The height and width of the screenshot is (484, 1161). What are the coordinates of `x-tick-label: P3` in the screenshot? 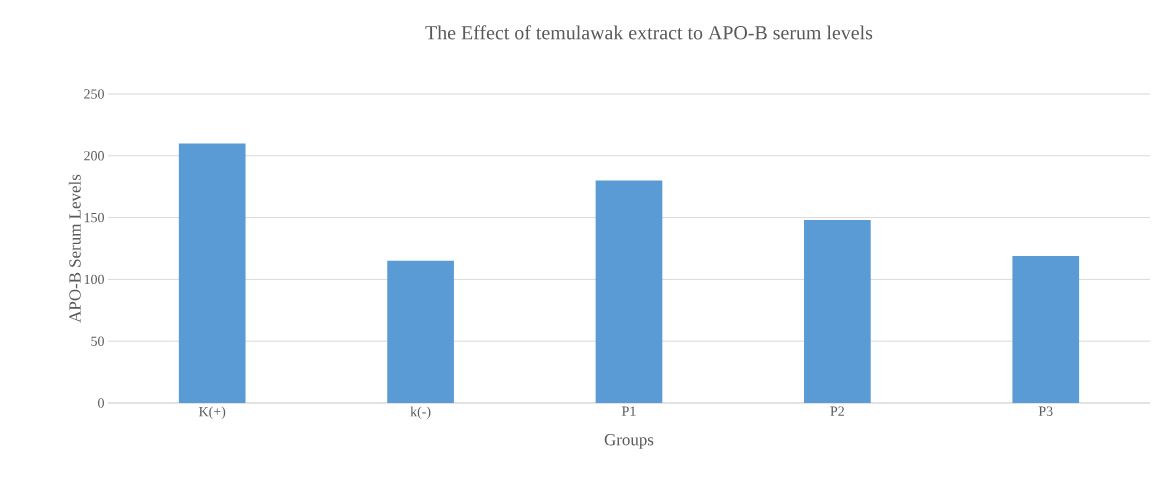 It's located at (1045, 411).